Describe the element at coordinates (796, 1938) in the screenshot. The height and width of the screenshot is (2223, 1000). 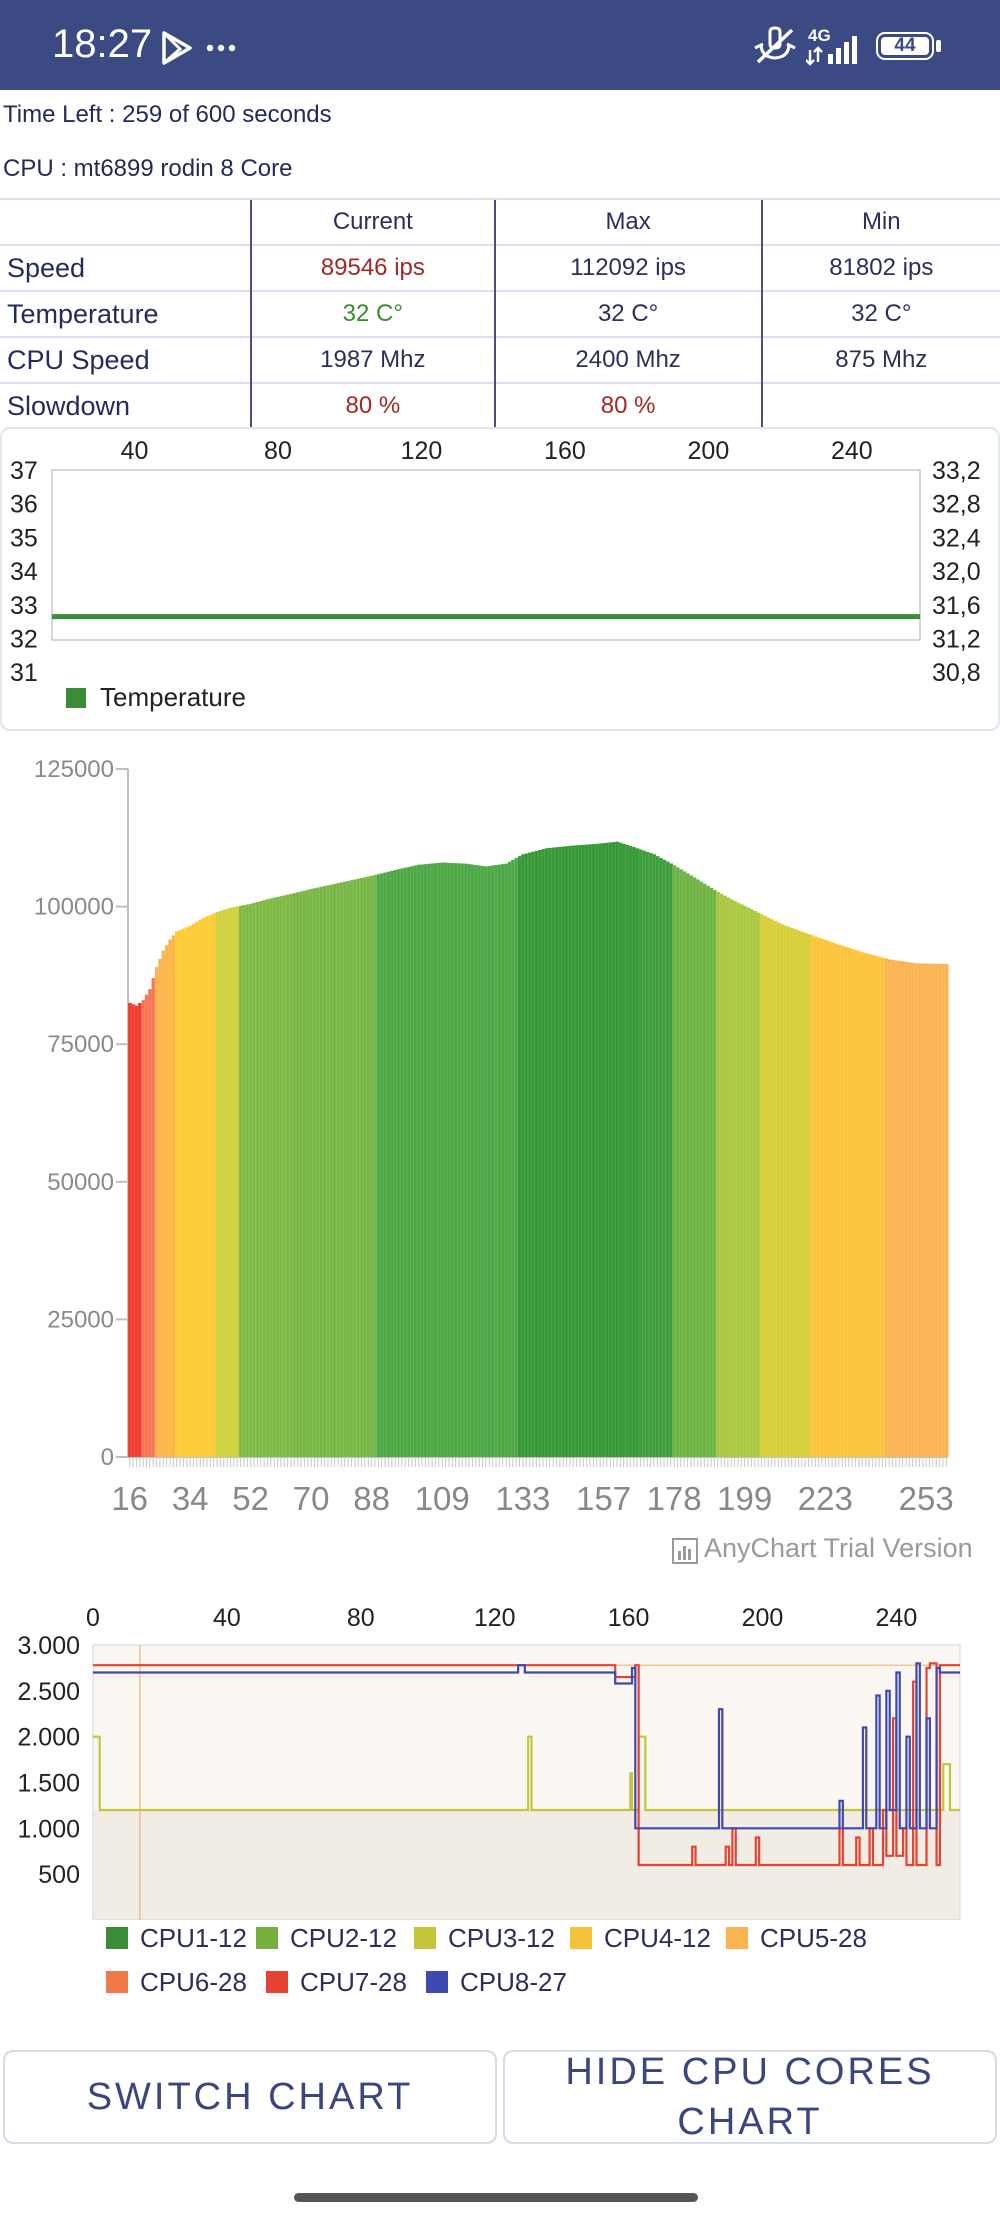
I see `legend-item: CPU5-28` at that location.